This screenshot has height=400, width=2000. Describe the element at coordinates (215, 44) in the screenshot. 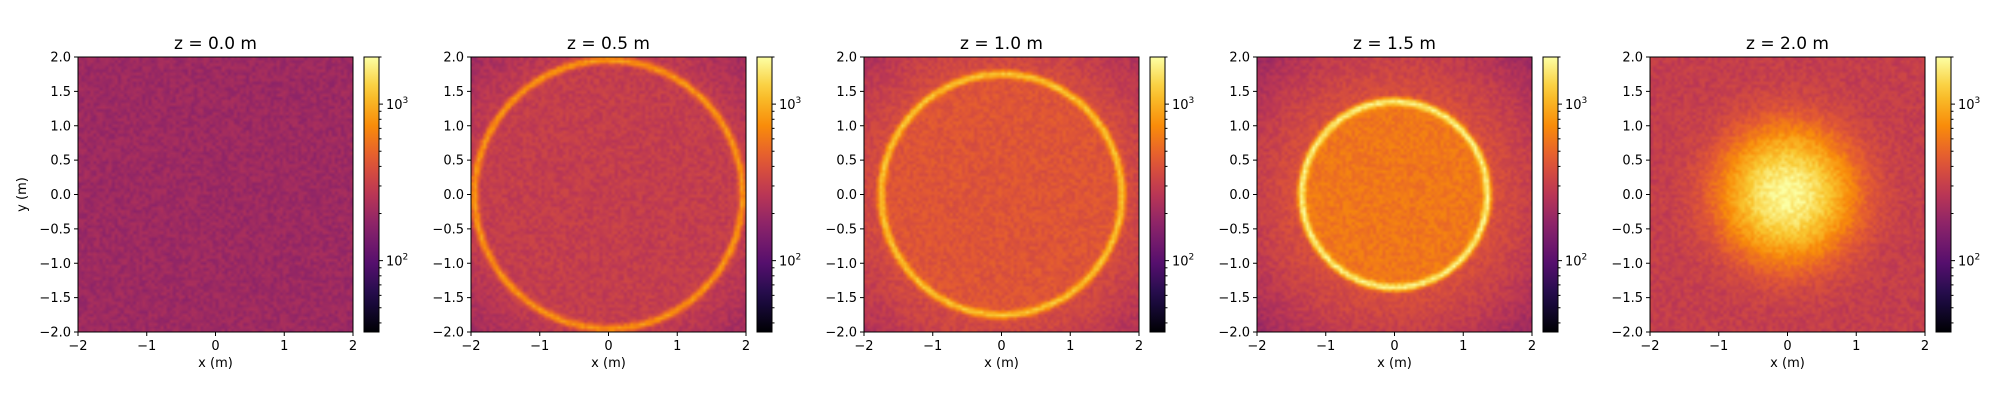

I see `panel-title: z = 0.0 m` at that location.